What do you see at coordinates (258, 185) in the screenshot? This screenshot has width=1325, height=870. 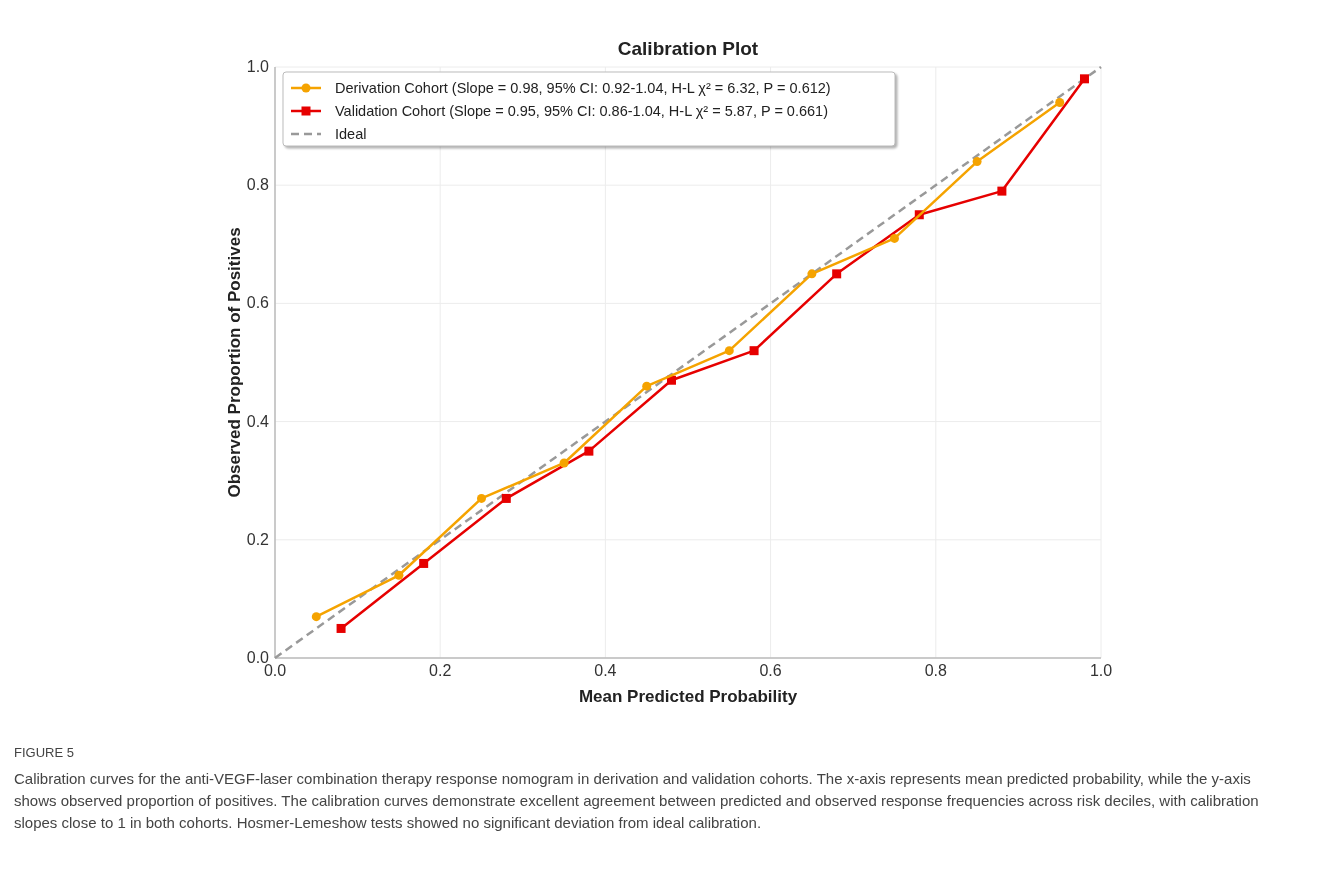 I see `y-tick-label: 0.8` at bounding box center [258, 185].